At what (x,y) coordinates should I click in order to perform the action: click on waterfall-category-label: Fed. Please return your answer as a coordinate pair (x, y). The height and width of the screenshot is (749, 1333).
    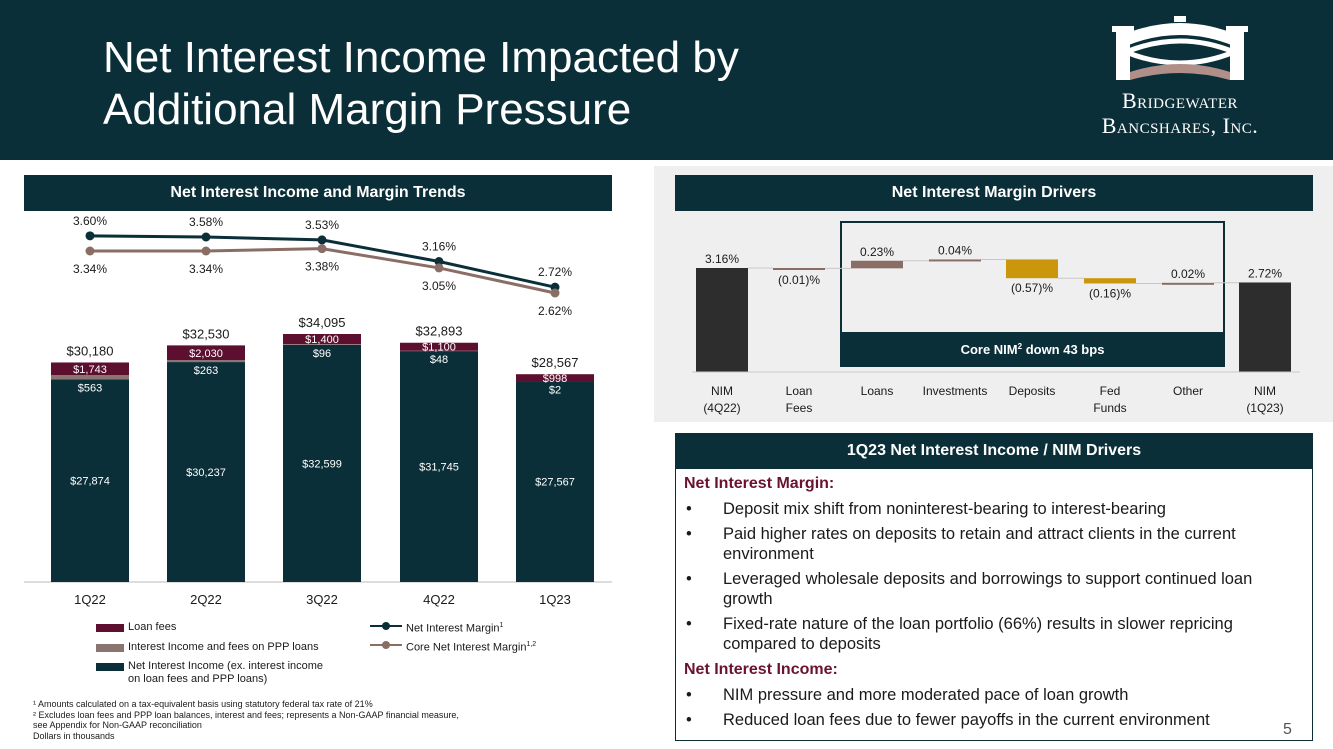
    Looking at the image, I should click on (1110, 391).